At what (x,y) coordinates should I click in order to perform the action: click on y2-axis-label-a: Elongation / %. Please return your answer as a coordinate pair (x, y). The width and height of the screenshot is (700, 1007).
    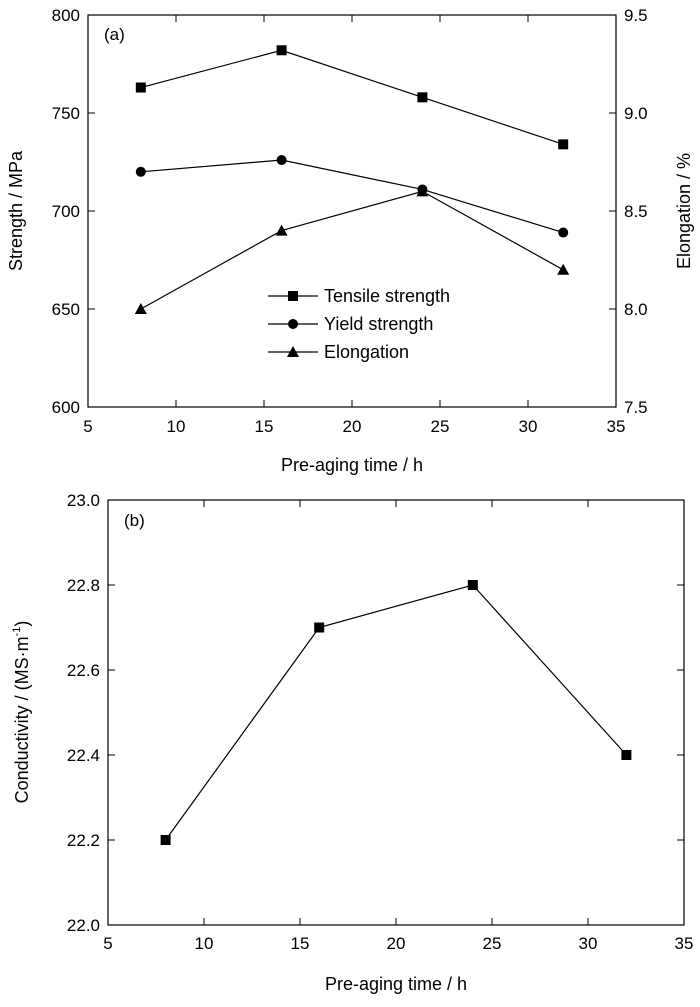
    Looking at the image, I should click on (684, 211).